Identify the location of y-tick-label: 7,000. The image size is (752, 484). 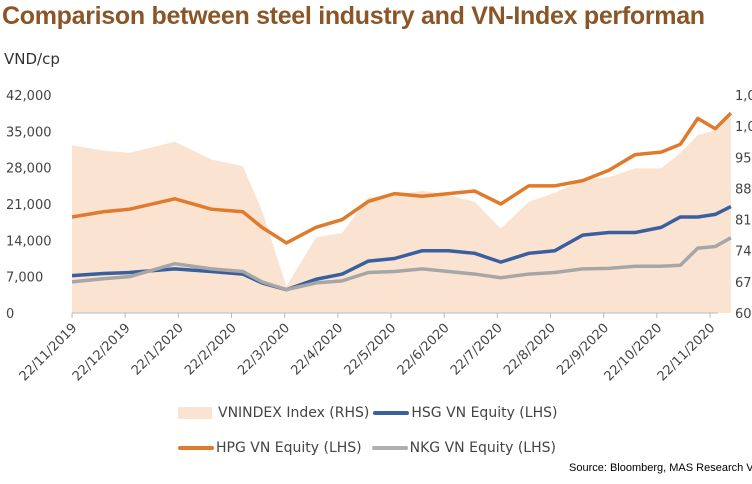
(24, 278).